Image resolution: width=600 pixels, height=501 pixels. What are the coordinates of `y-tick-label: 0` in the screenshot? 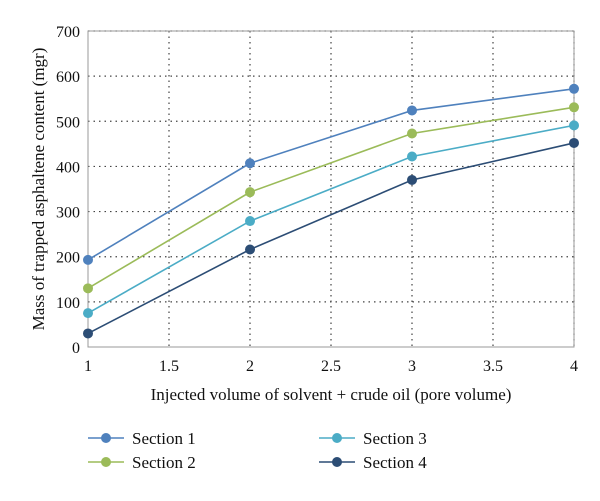 It's located at (76, 348).